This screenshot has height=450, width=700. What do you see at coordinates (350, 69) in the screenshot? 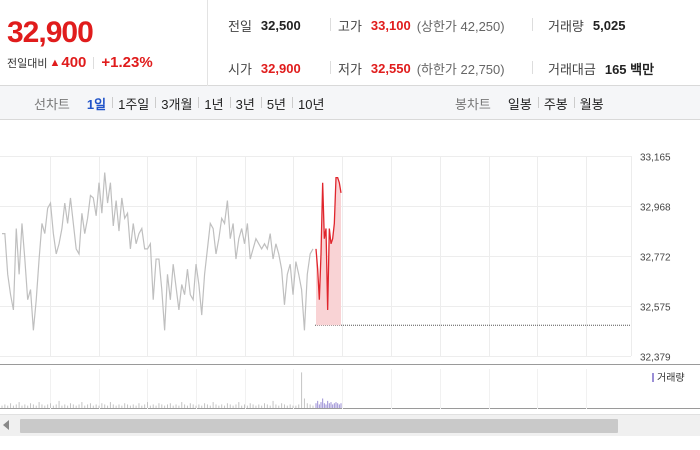
I see `stat-key: 저가` at bounding box center [350, 69].